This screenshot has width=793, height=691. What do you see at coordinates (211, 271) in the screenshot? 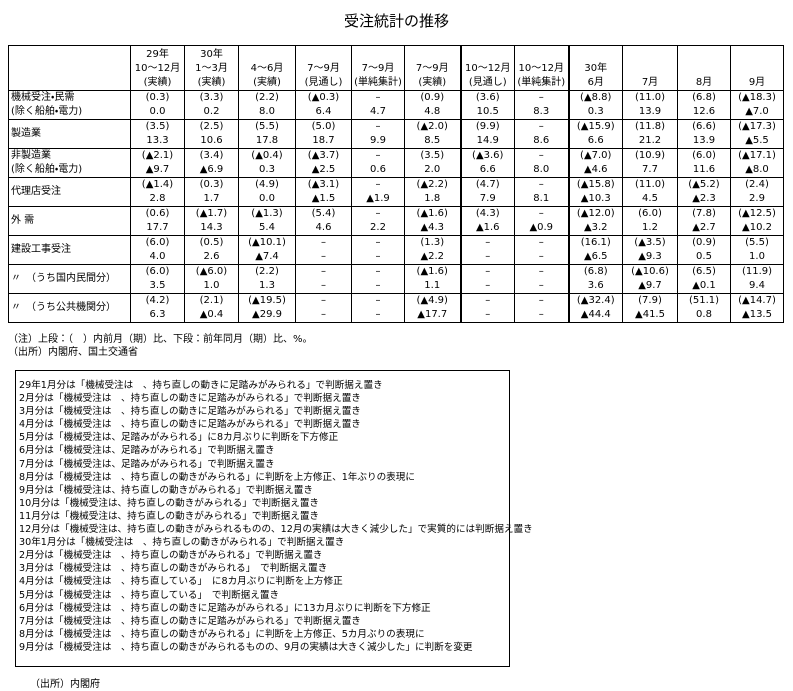
I see `cell-top: (▲6.0)` at bounding box center [211, 271].